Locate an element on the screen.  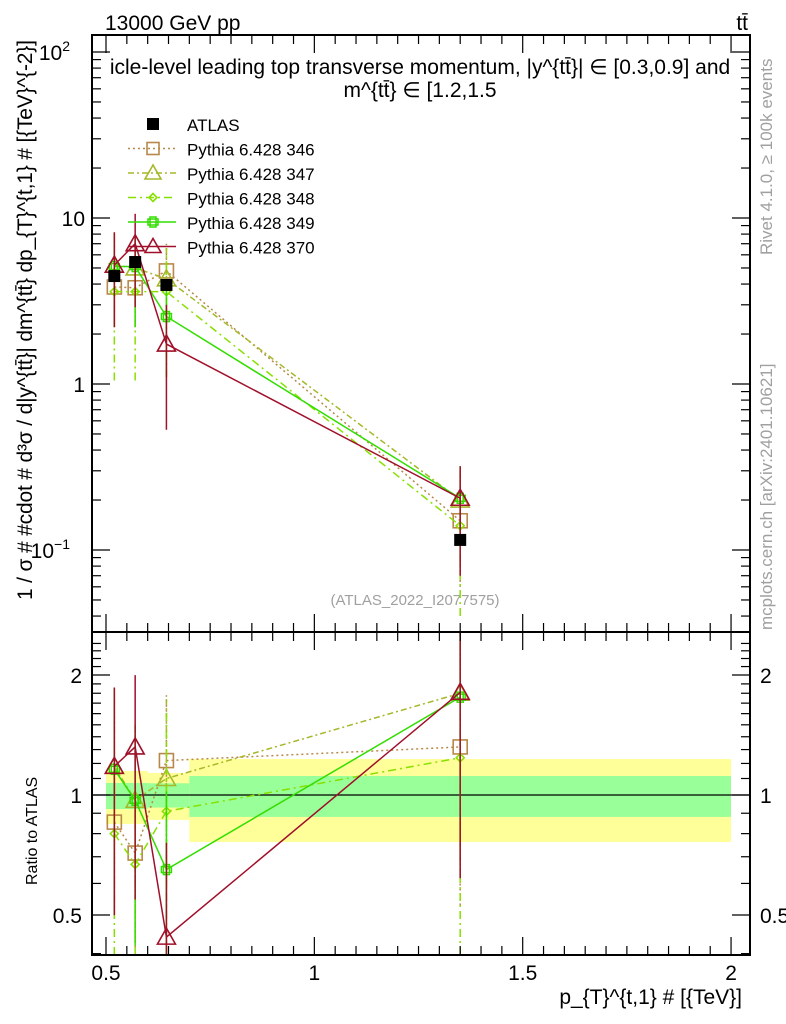
legend-entry: Pythia 6.428 349 is located at coordinates (221, 223).